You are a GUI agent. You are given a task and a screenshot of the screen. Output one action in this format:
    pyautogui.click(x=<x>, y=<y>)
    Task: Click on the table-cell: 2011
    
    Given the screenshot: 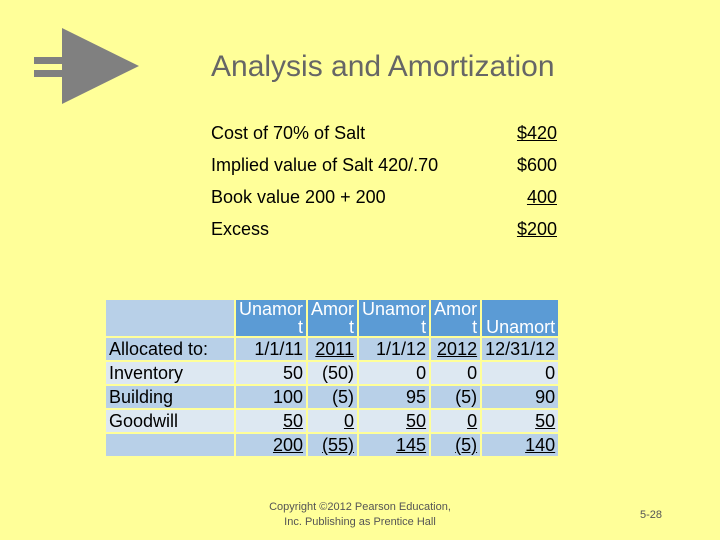 What is the action you would take?
    pyautogui.click(x=333, y=349)
    